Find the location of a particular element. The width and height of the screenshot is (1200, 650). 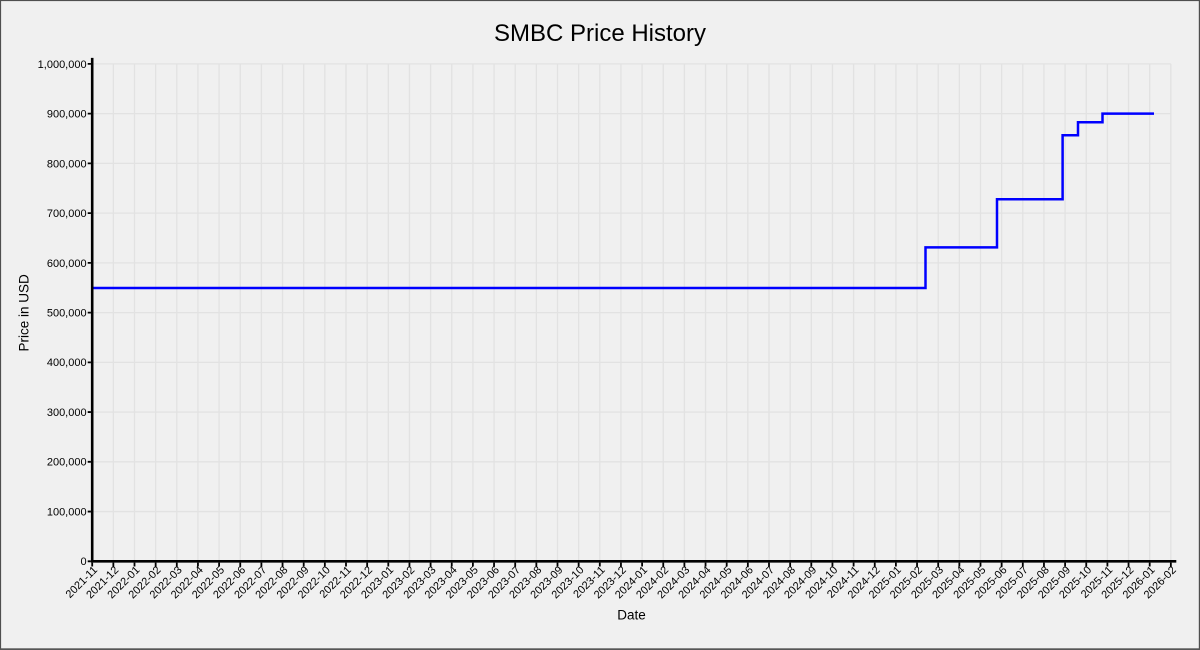

svg-text: 200,000 is located at coordinates (67, 463).